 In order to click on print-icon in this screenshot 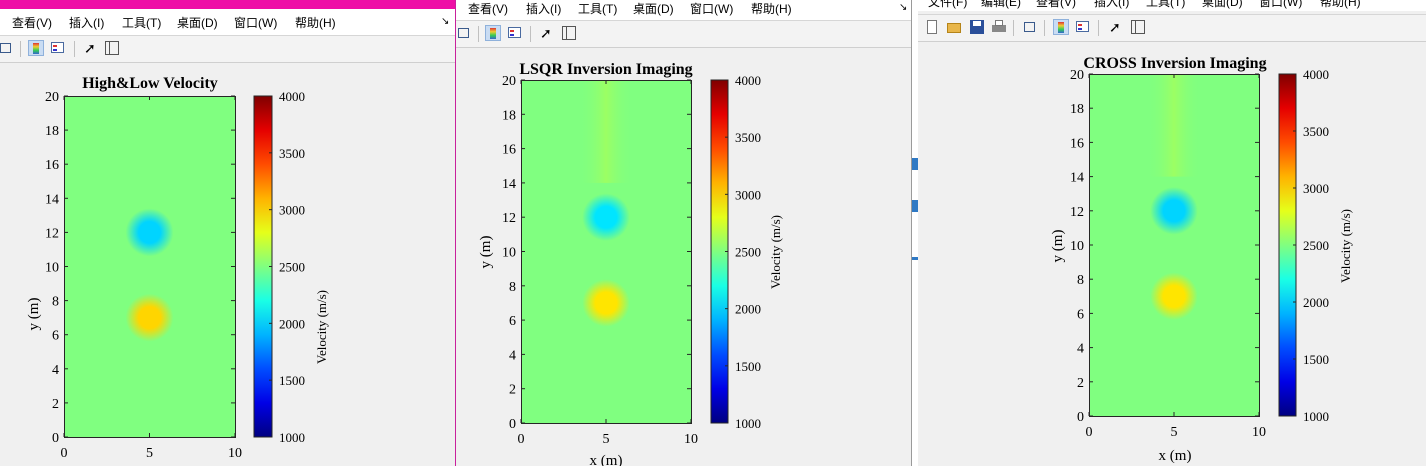, I will do `click(999, 27)`.